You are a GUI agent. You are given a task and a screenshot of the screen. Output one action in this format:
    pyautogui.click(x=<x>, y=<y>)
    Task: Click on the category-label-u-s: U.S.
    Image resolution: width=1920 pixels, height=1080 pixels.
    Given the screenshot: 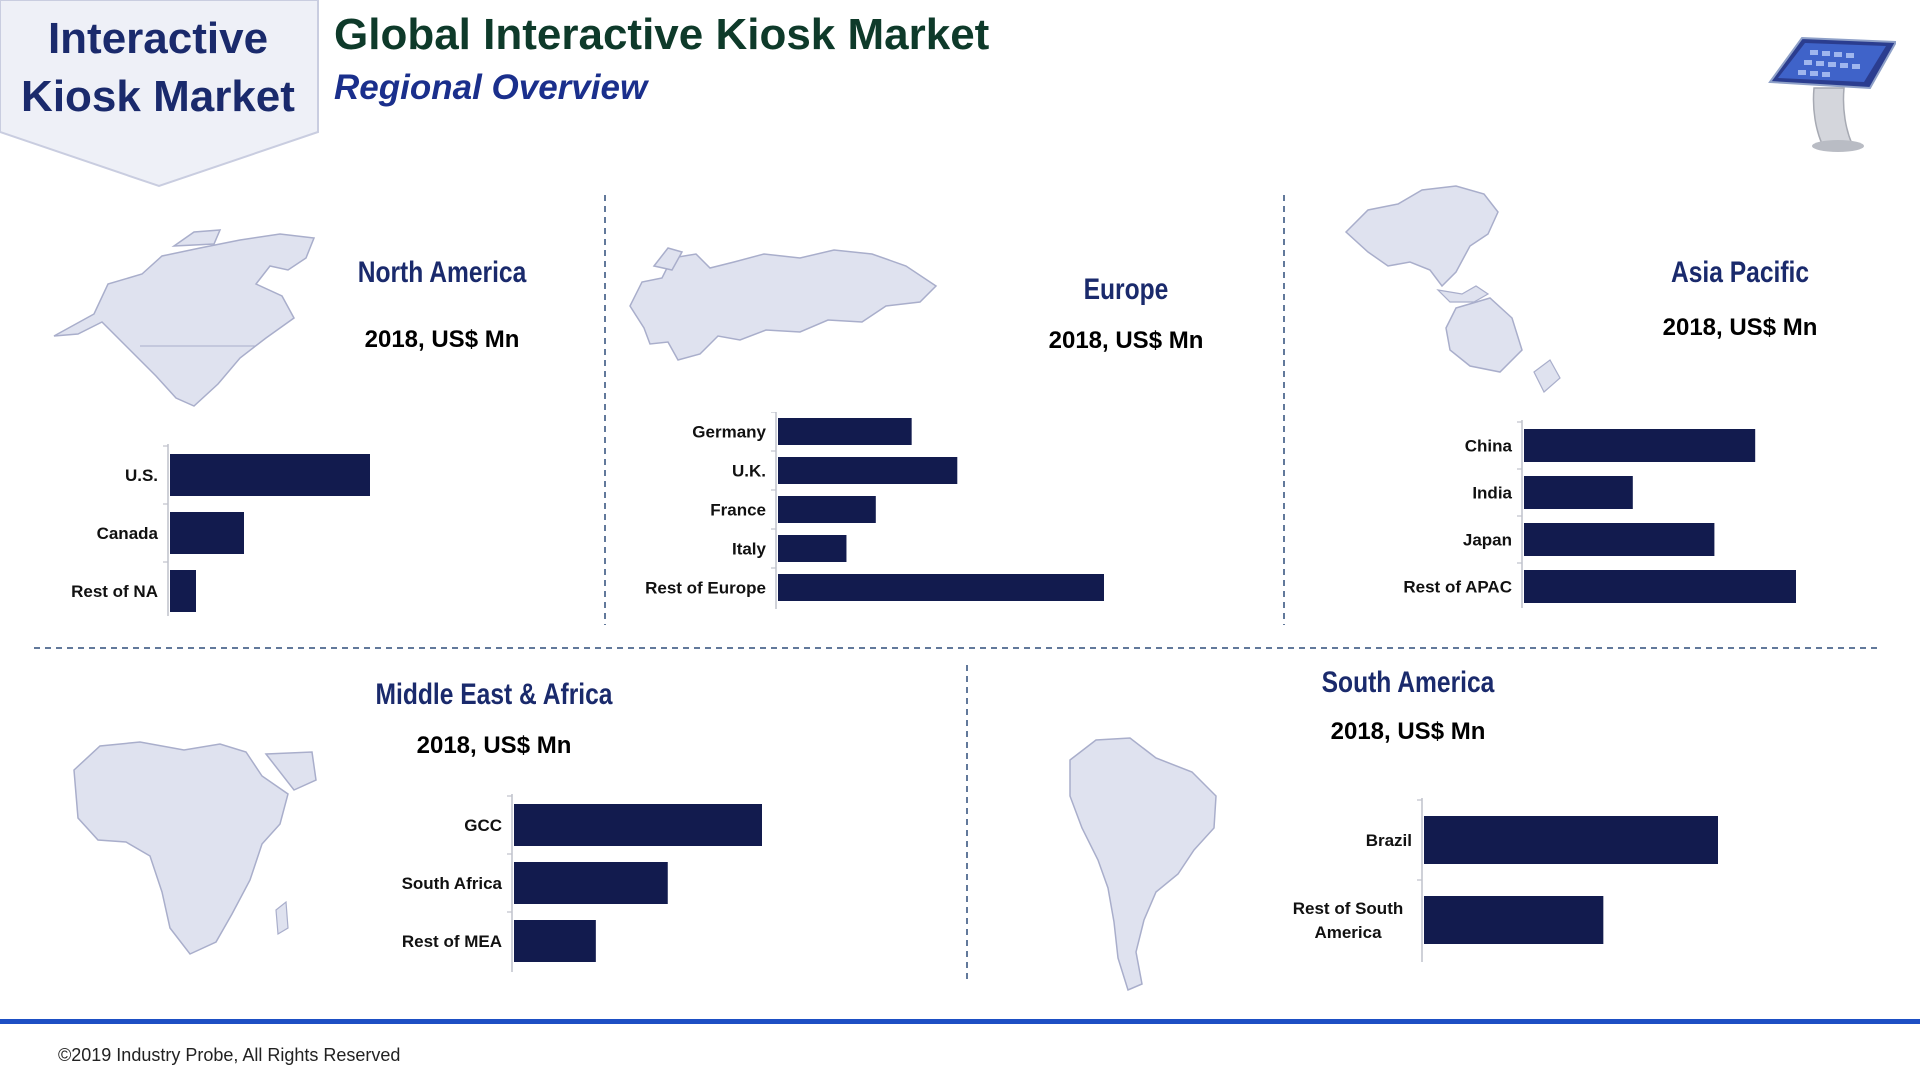 What is the action you would take?
    pyautogui.click(x=141, y=475)
    